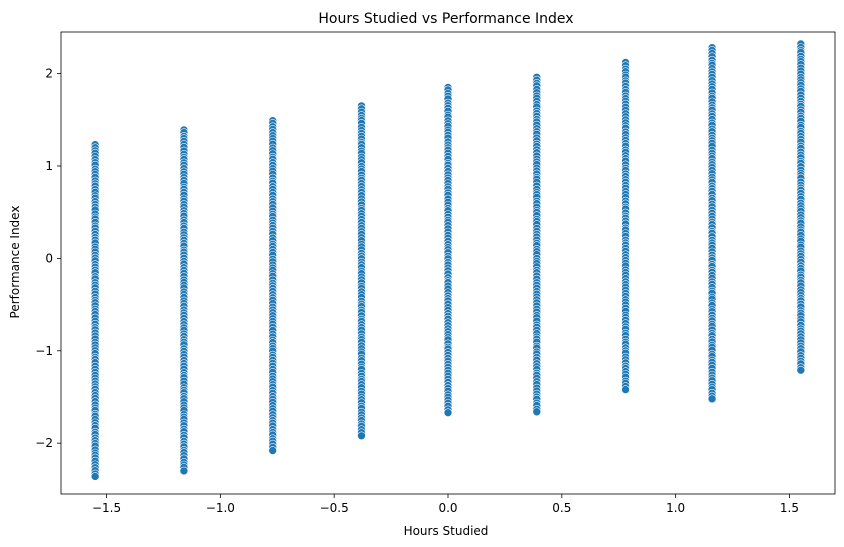 Image resolution: width=844 pixels, height=547 pixels. I want to click on y-tick-label: 1, so click(49, 166).